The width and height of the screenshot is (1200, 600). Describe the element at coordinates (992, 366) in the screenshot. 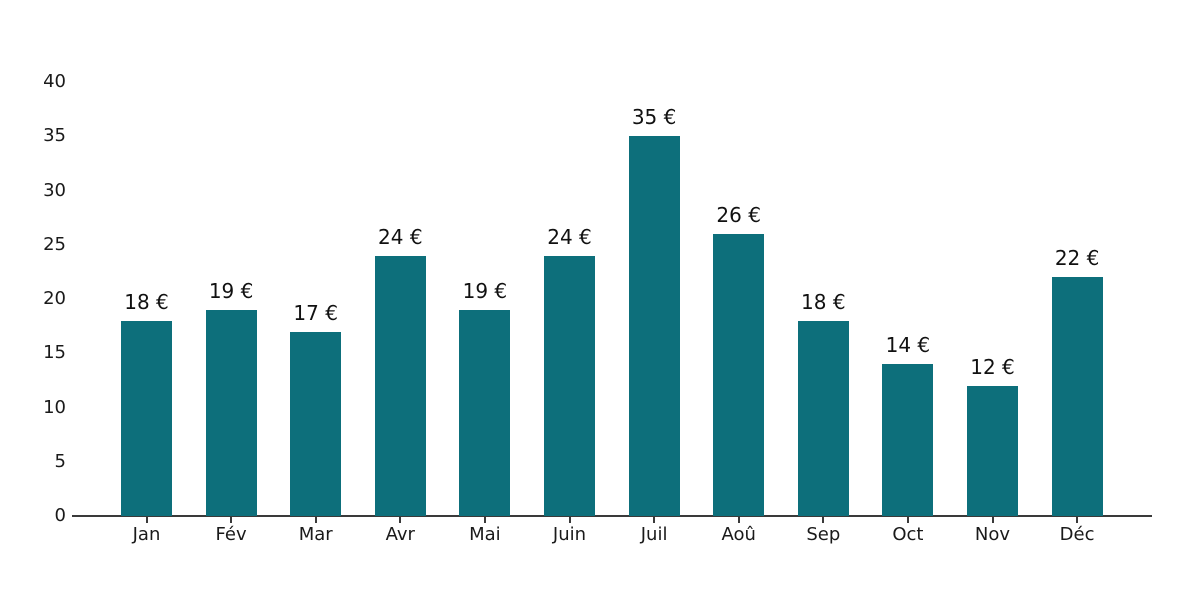

I see `bar-value-label: 12 €` at that location.